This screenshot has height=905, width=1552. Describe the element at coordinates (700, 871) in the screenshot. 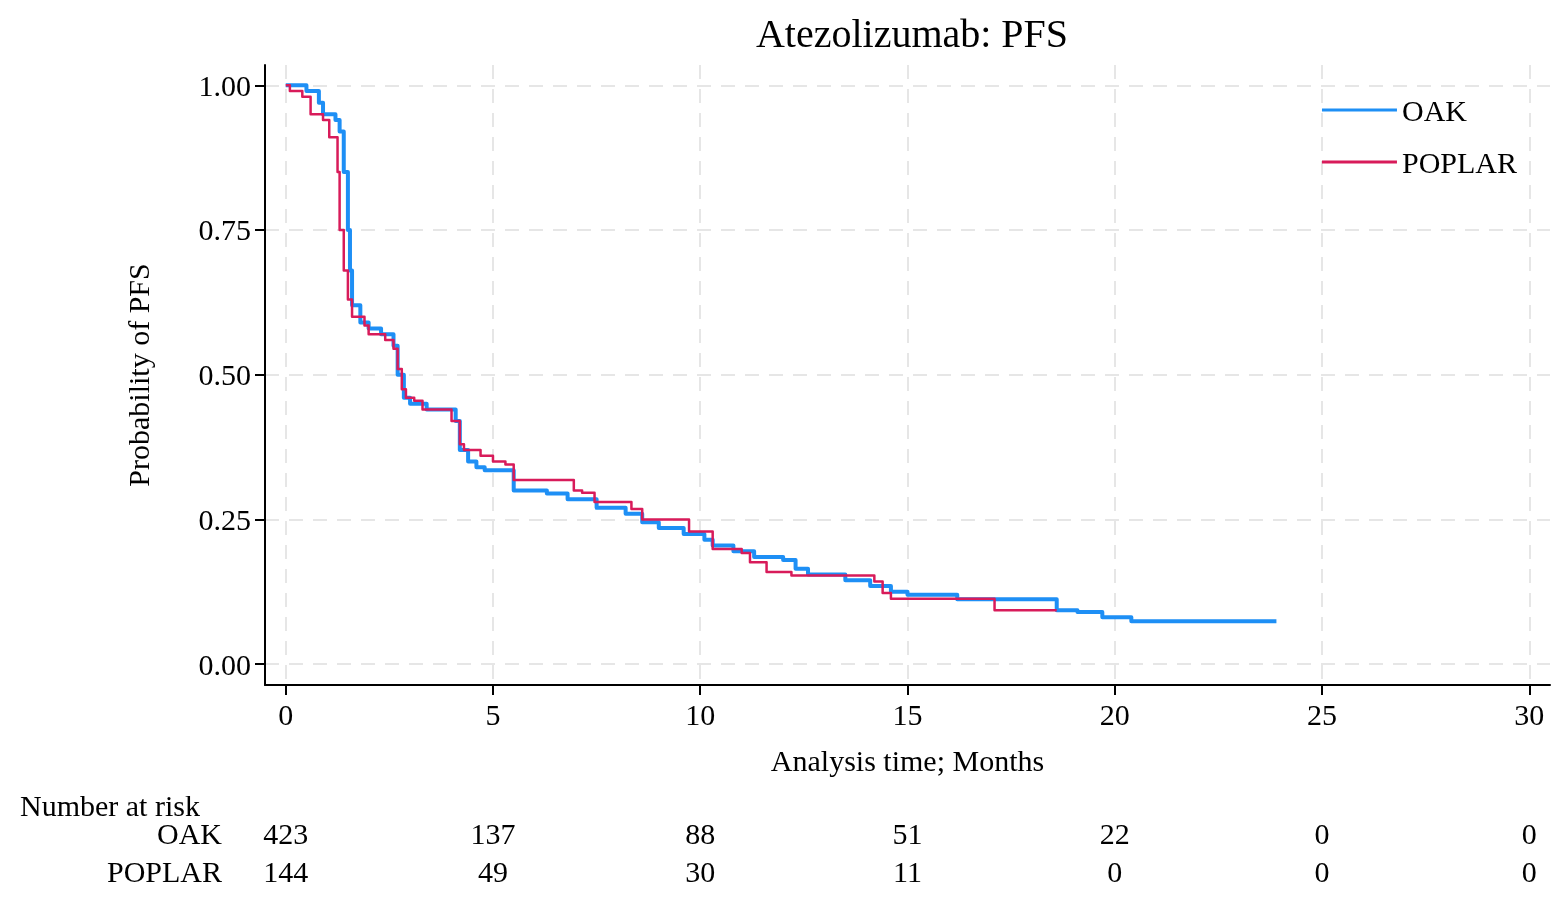

I see `text: 30` at that location.